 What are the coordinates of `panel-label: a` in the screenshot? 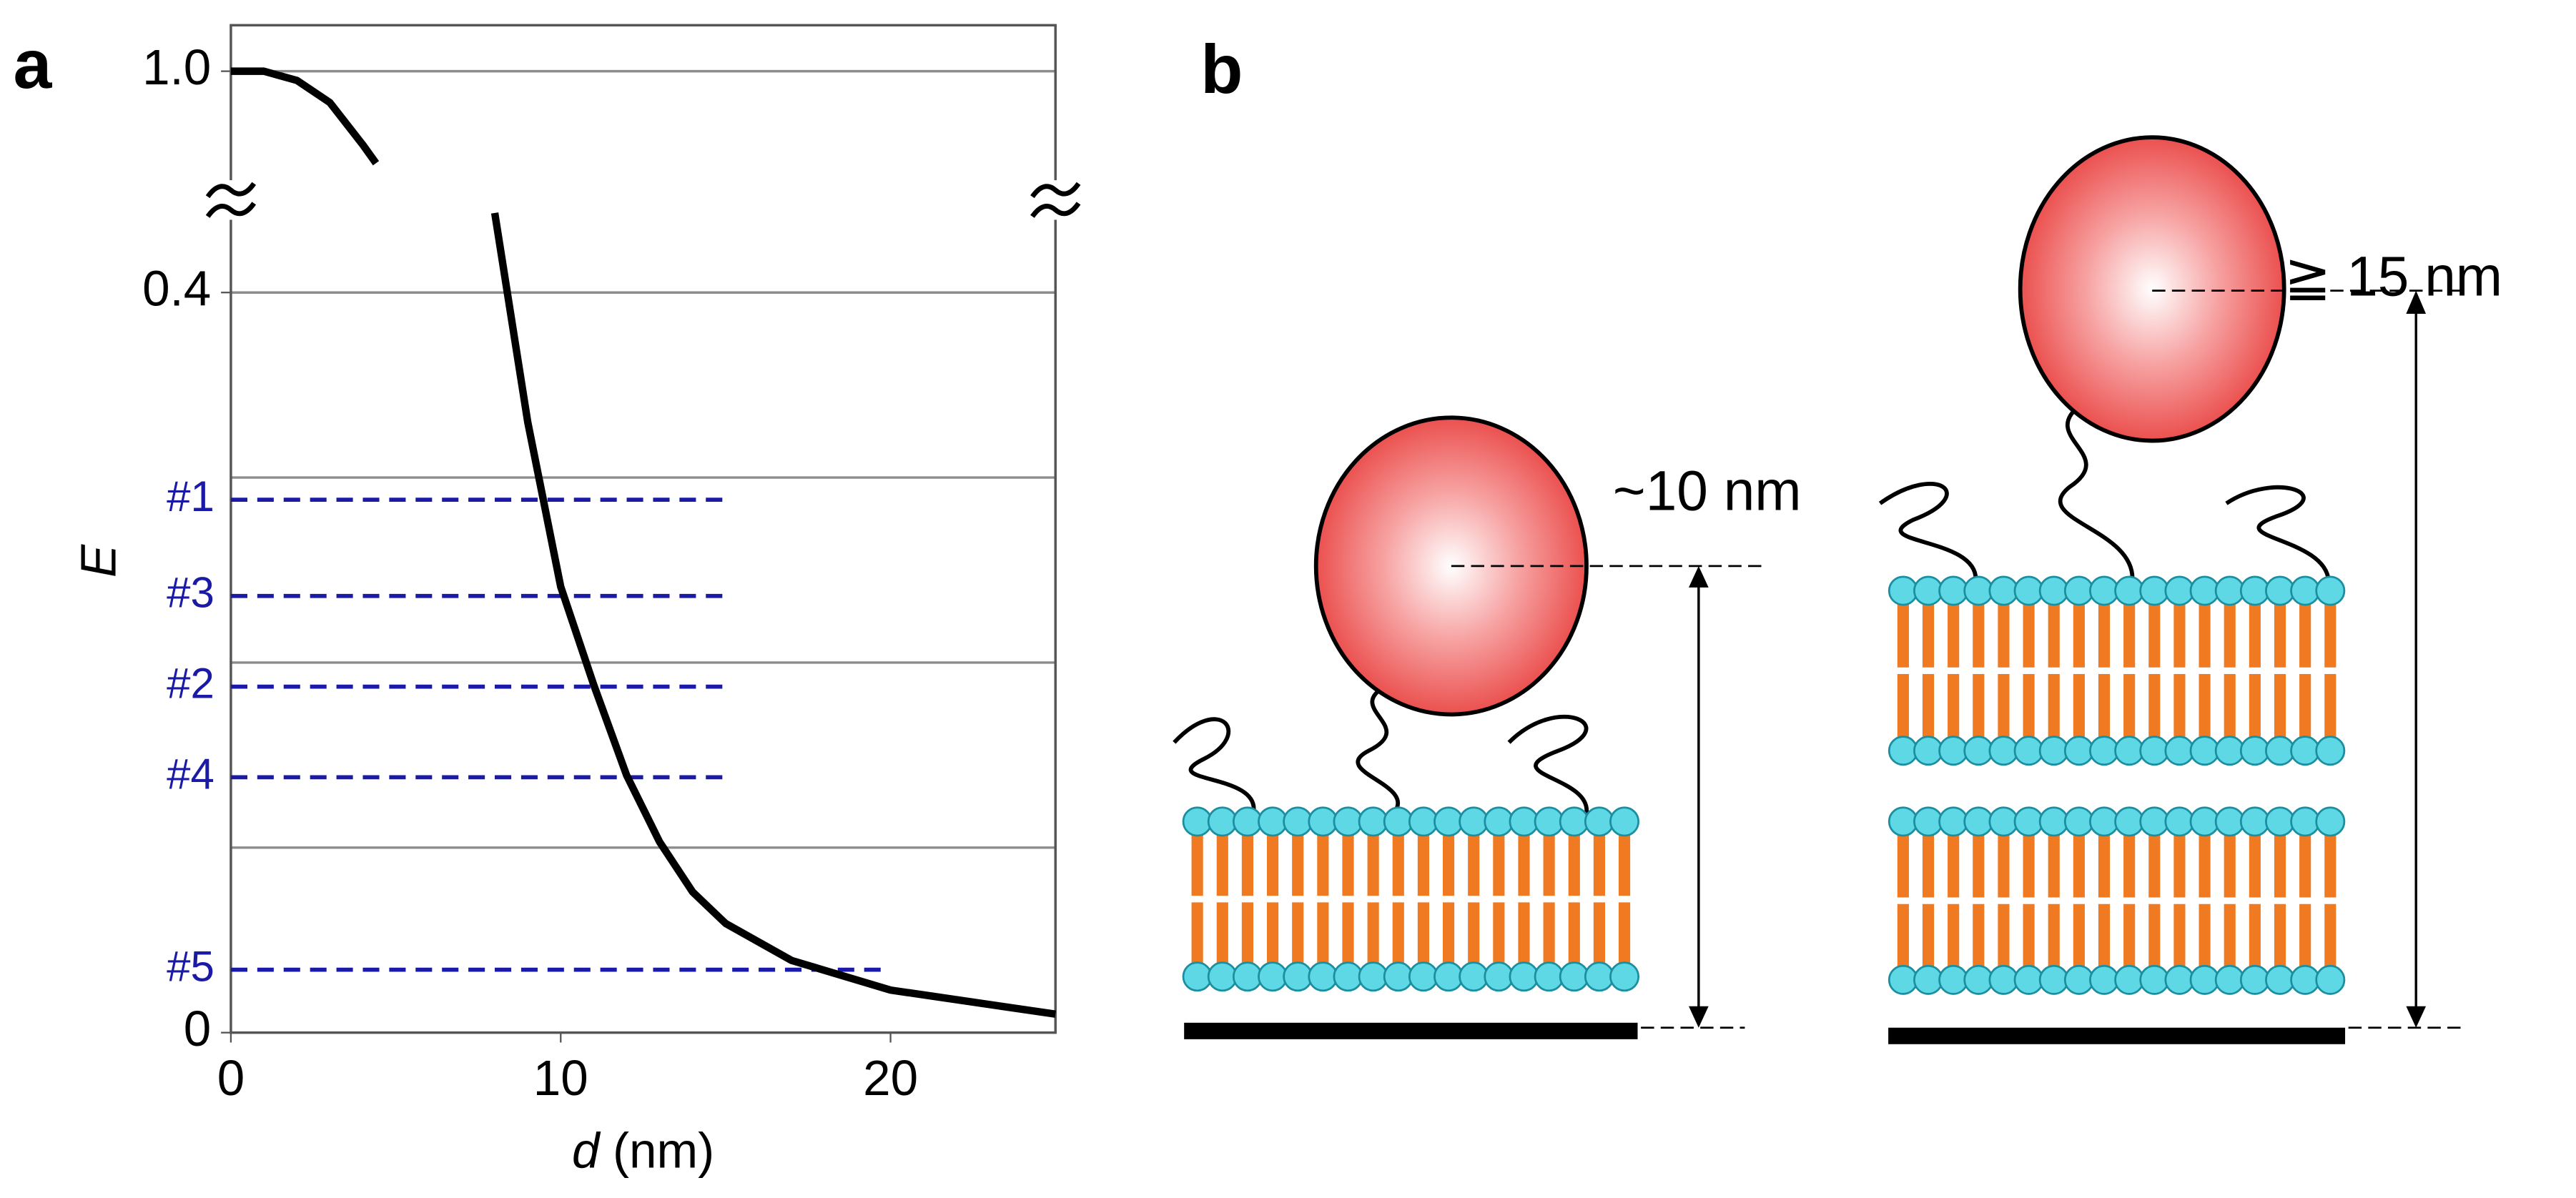 It's located at (32, 64).